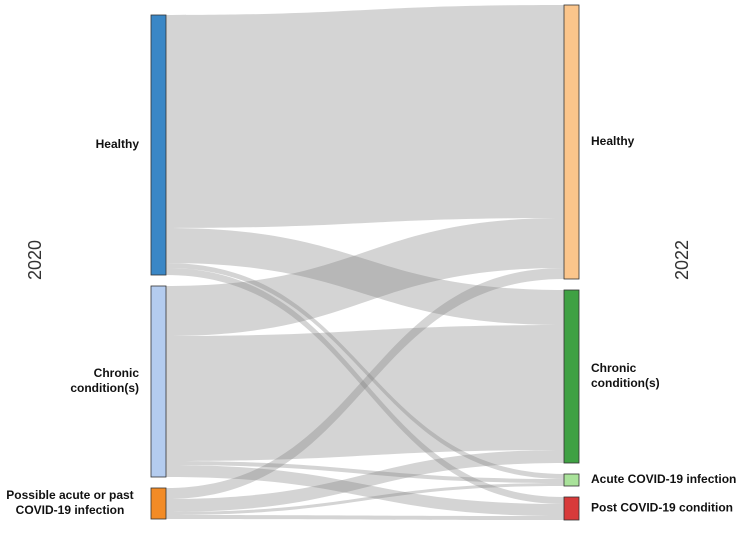 This screenshot has width=750, height=535. I want to click on node-label: Post COVID-19 condition, so click(662, 508).